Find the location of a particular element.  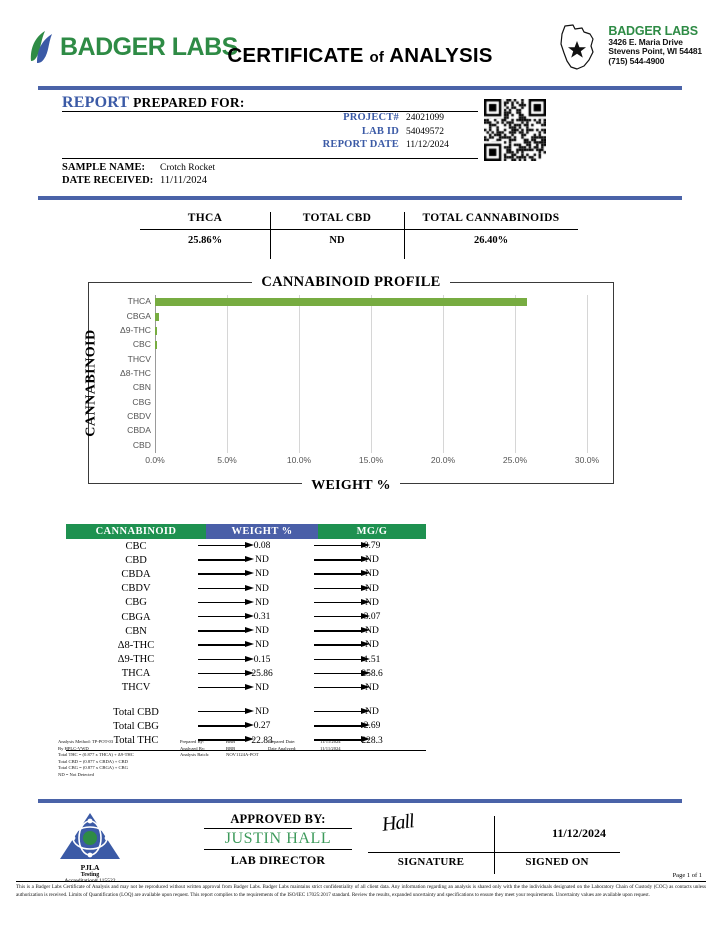

analyte-mg-per-g: 2.69 is located at coordinates (372, 726).